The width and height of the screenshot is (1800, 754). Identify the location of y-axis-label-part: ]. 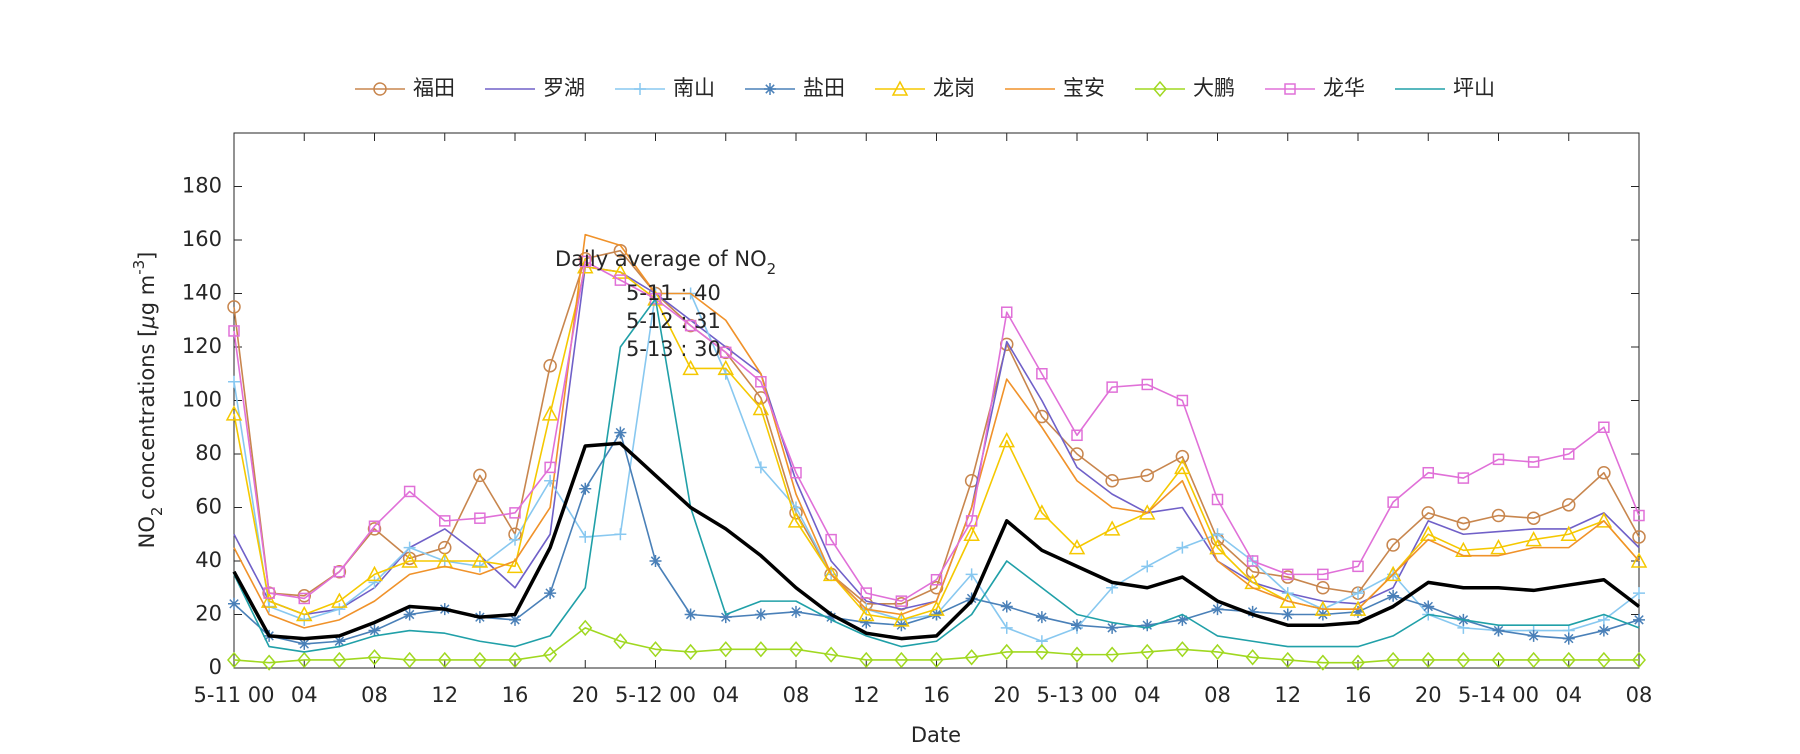
(147, 256).